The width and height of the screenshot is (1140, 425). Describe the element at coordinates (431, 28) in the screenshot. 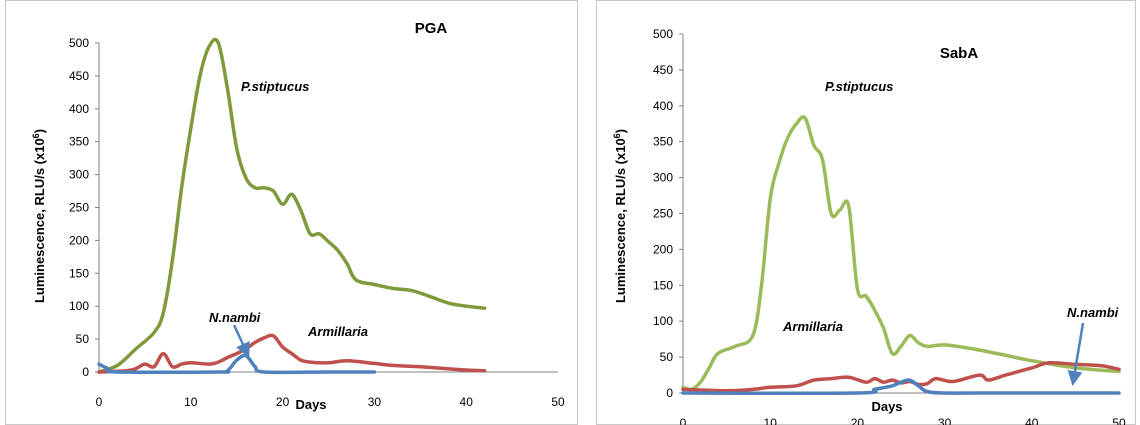

I see `chart-title: PGA` at that location.